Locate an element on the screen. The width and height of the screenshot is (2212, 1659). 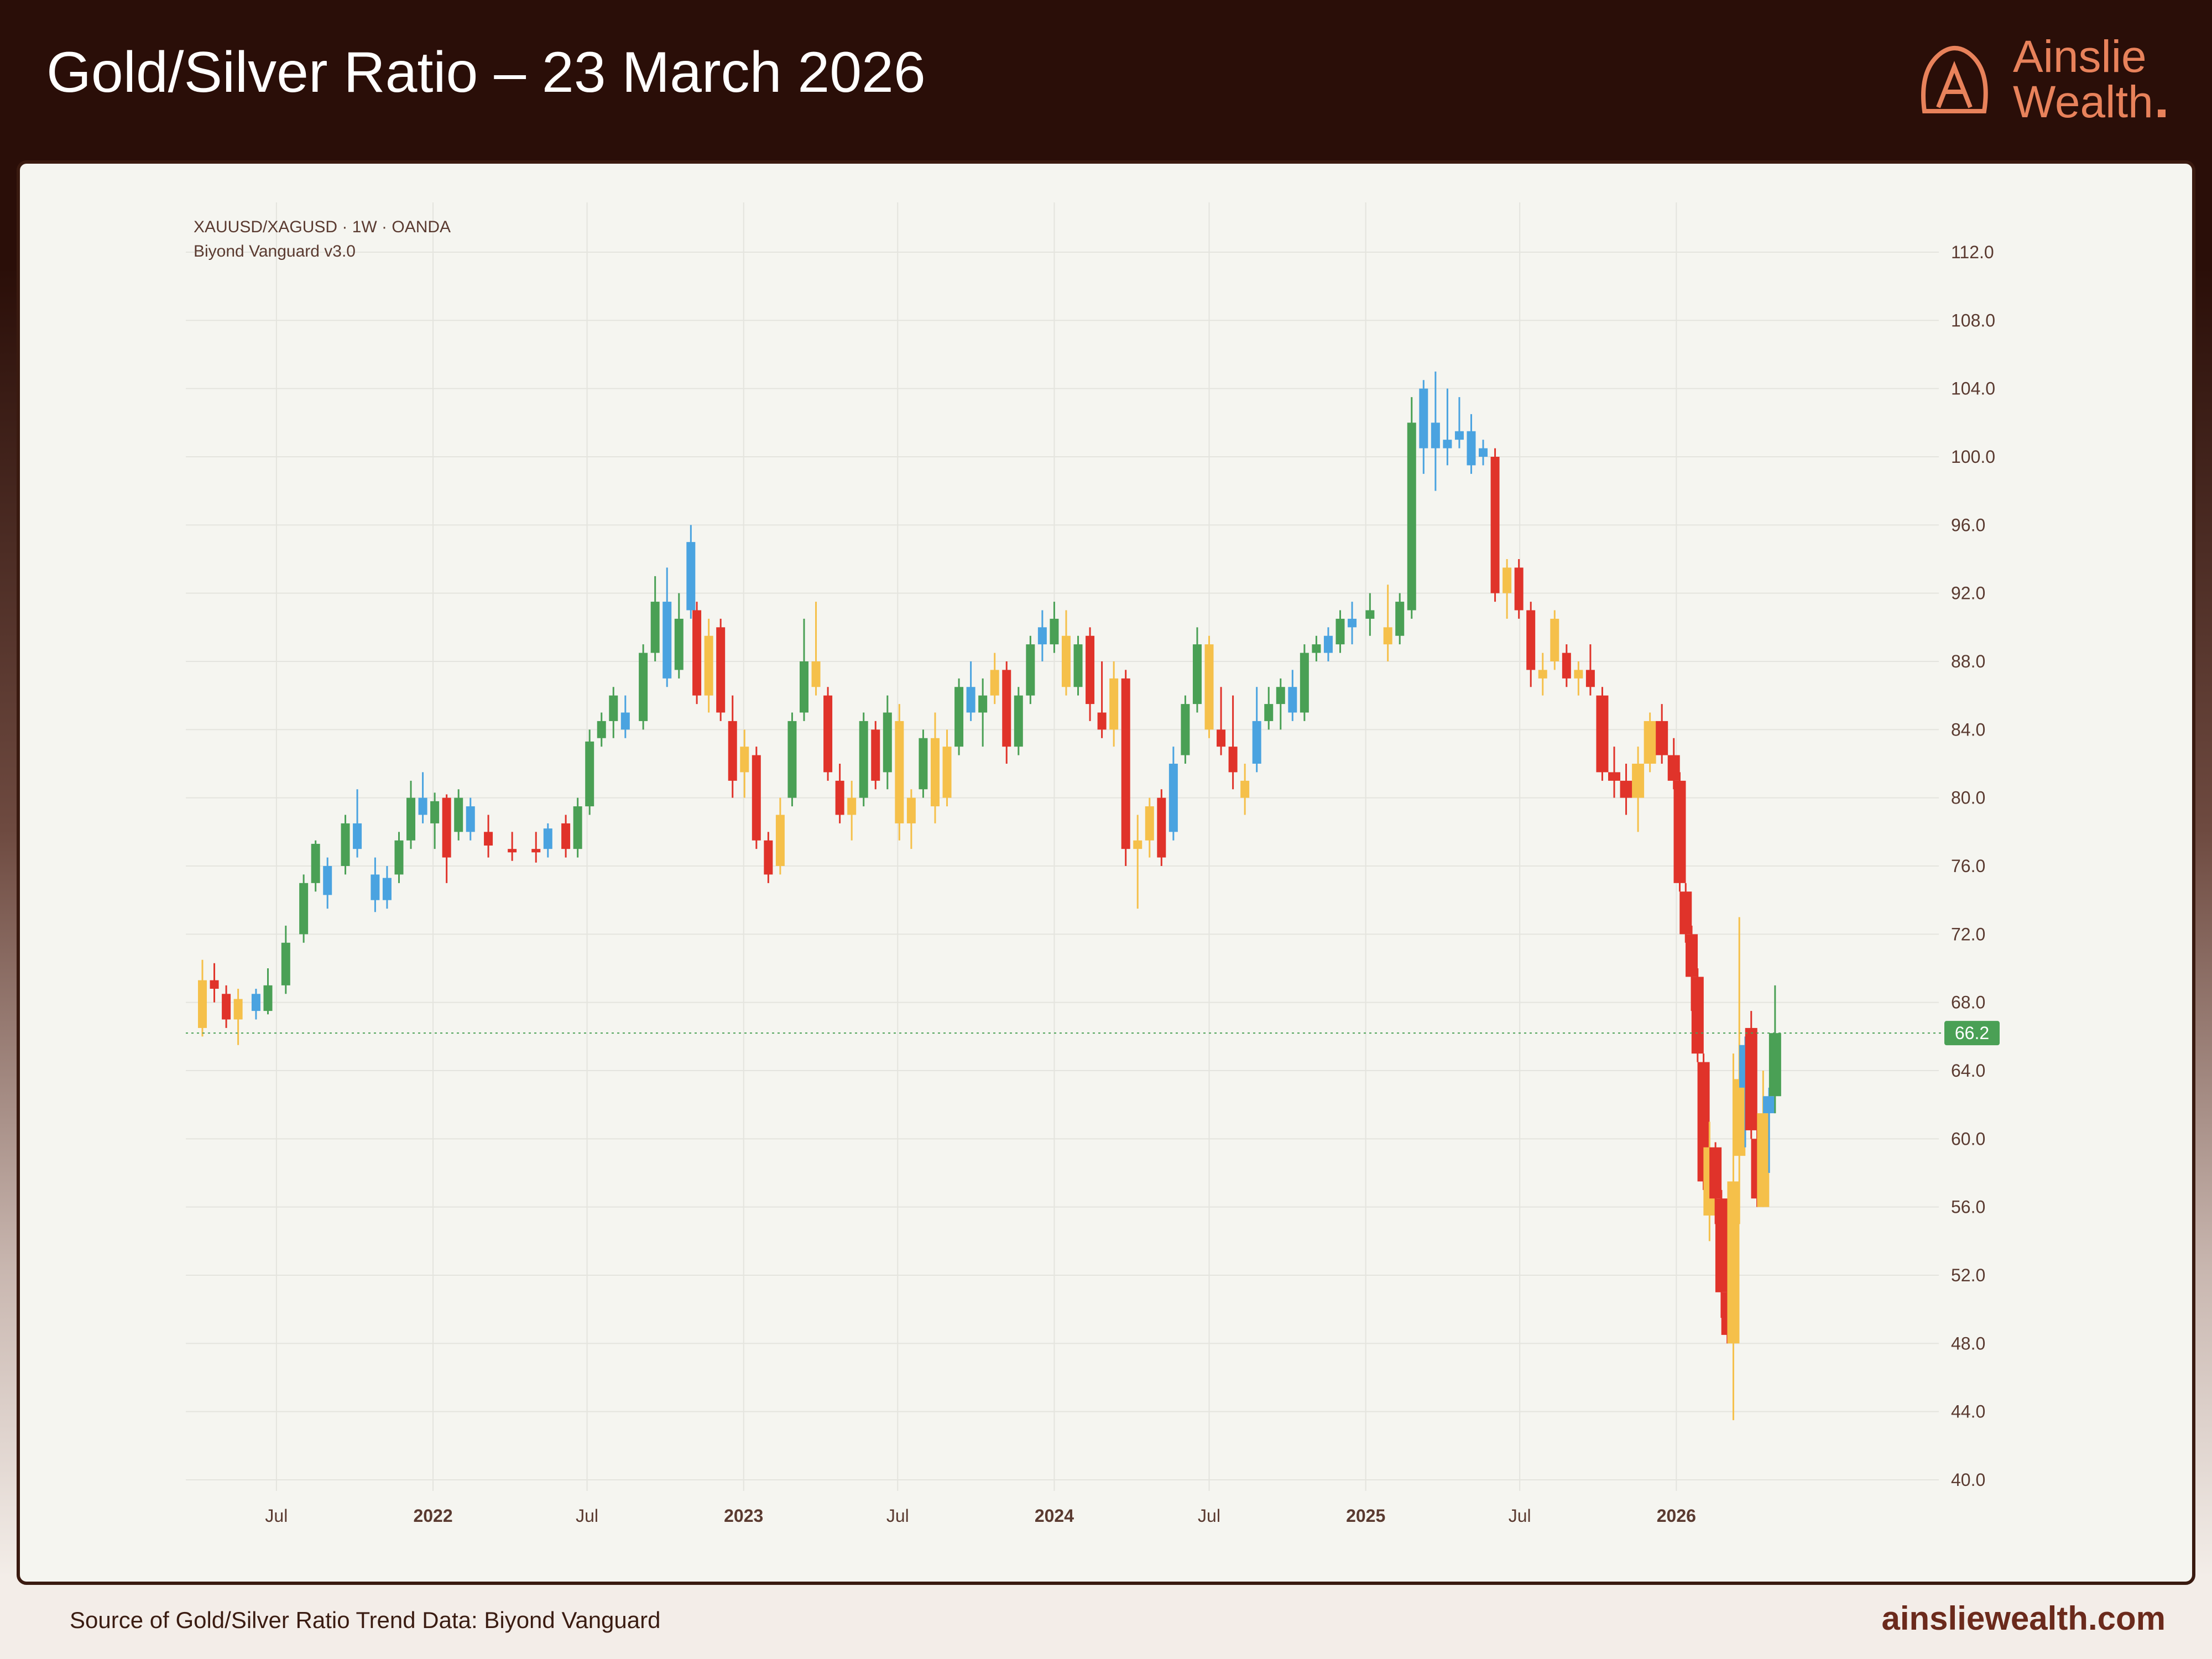
last-price-badge is located at coordinates (1972, 1033).